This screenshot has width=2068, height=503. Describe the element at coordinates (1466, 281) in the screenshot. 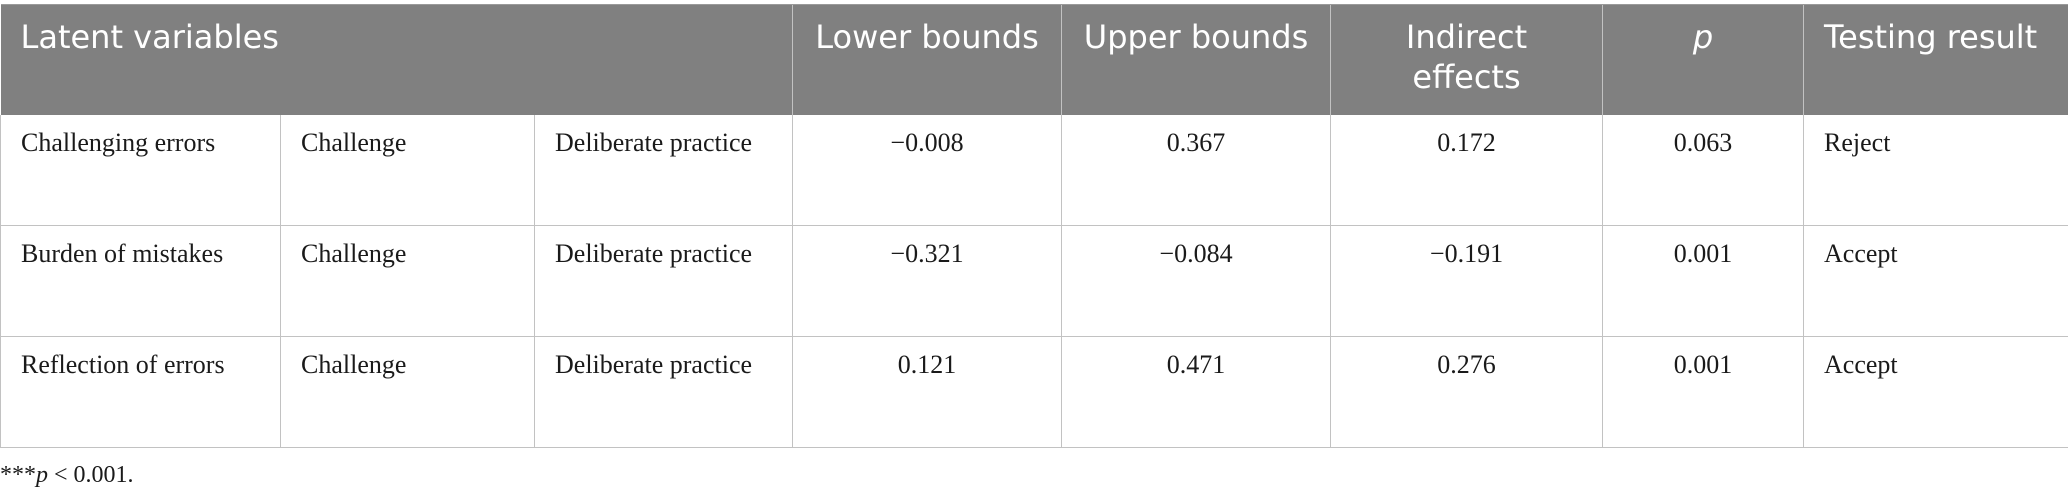

I see `cell-indirect-effect: −0.191` at that location.